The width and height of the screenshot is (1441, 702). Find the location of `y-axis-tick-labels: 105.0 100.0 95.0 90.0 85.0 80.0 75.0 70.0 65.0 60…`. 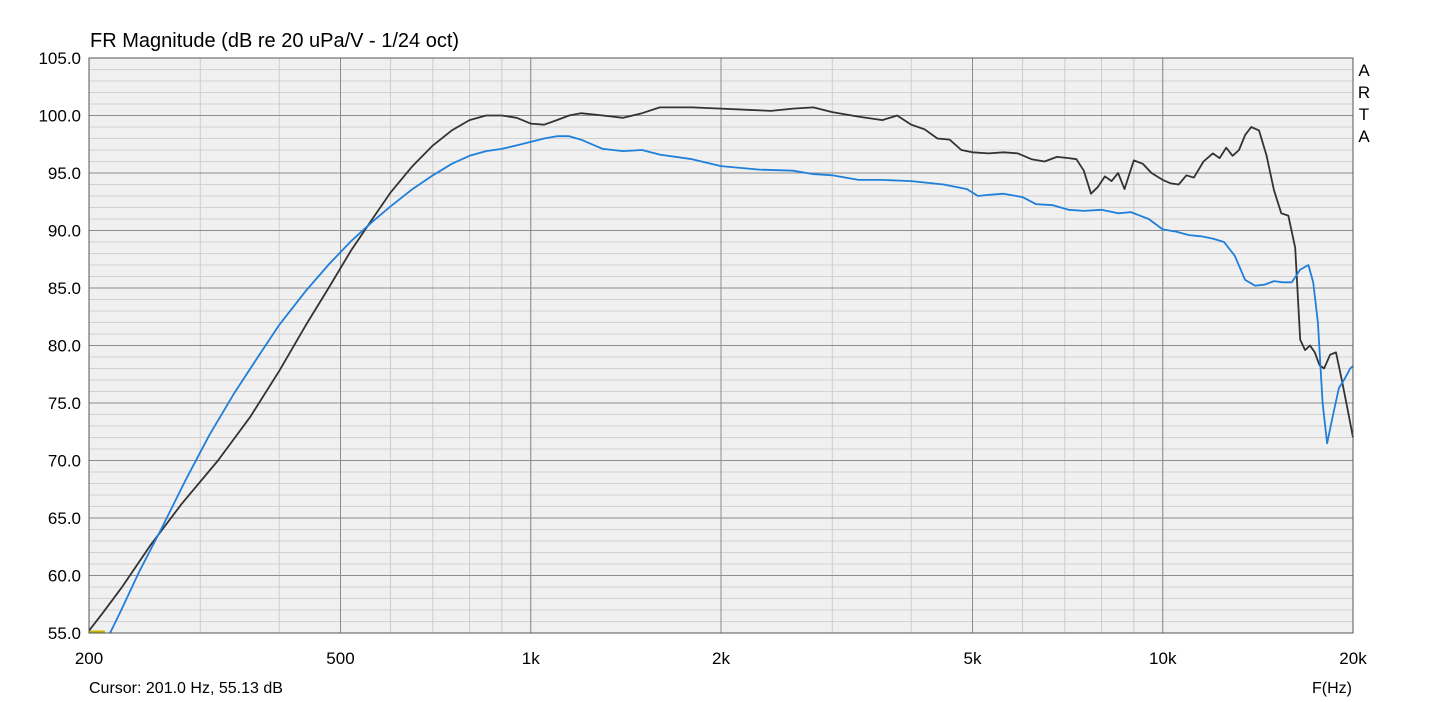

y-axis-tick-labels: 105.0 100.0 95.0 90.0 85.0 80.0 75.0 70.0 65.0 60… is located at coordinates (59, 346).